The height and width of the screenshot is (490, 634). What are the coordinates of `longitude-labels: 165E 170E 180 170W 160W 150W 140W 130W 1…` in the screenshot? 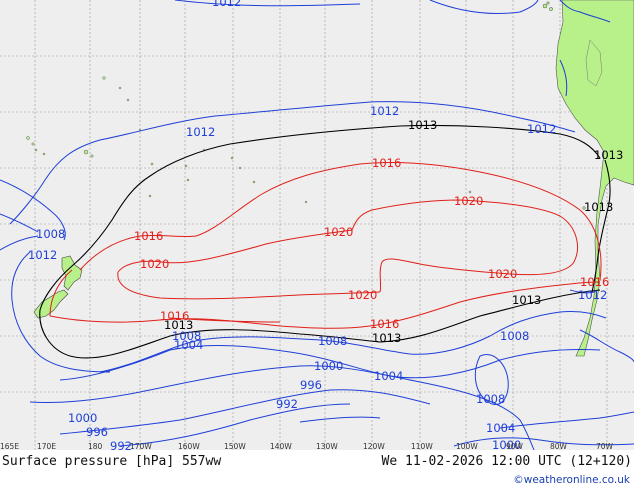 It's located at (307, 446).